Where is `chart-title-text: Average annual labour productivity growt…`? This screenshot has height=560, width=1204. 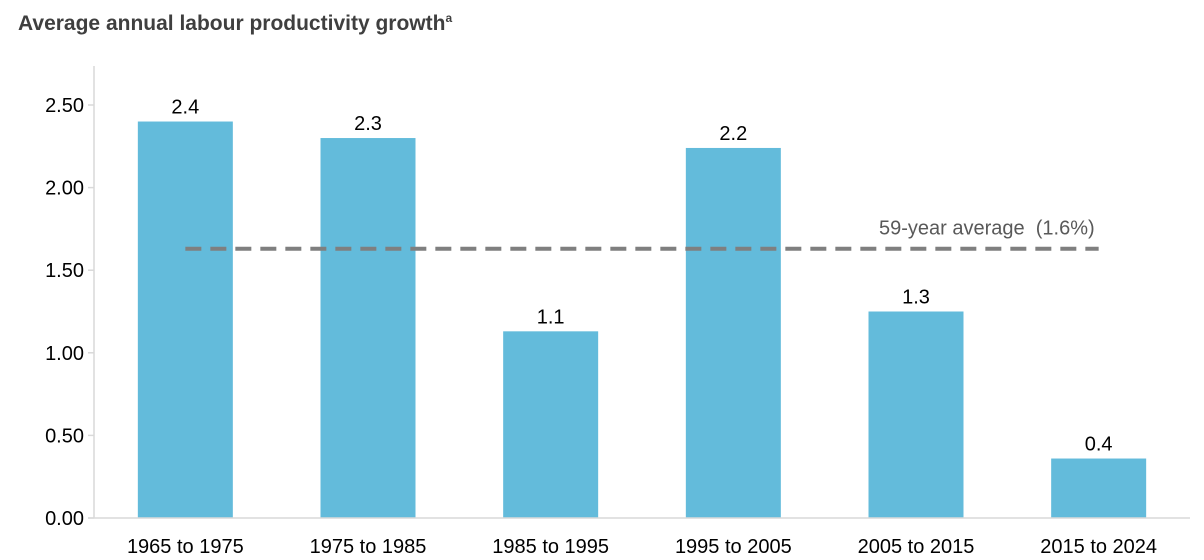
chart-title-text: Average annual labour productivity growt… is located at coordinates (231, 23).